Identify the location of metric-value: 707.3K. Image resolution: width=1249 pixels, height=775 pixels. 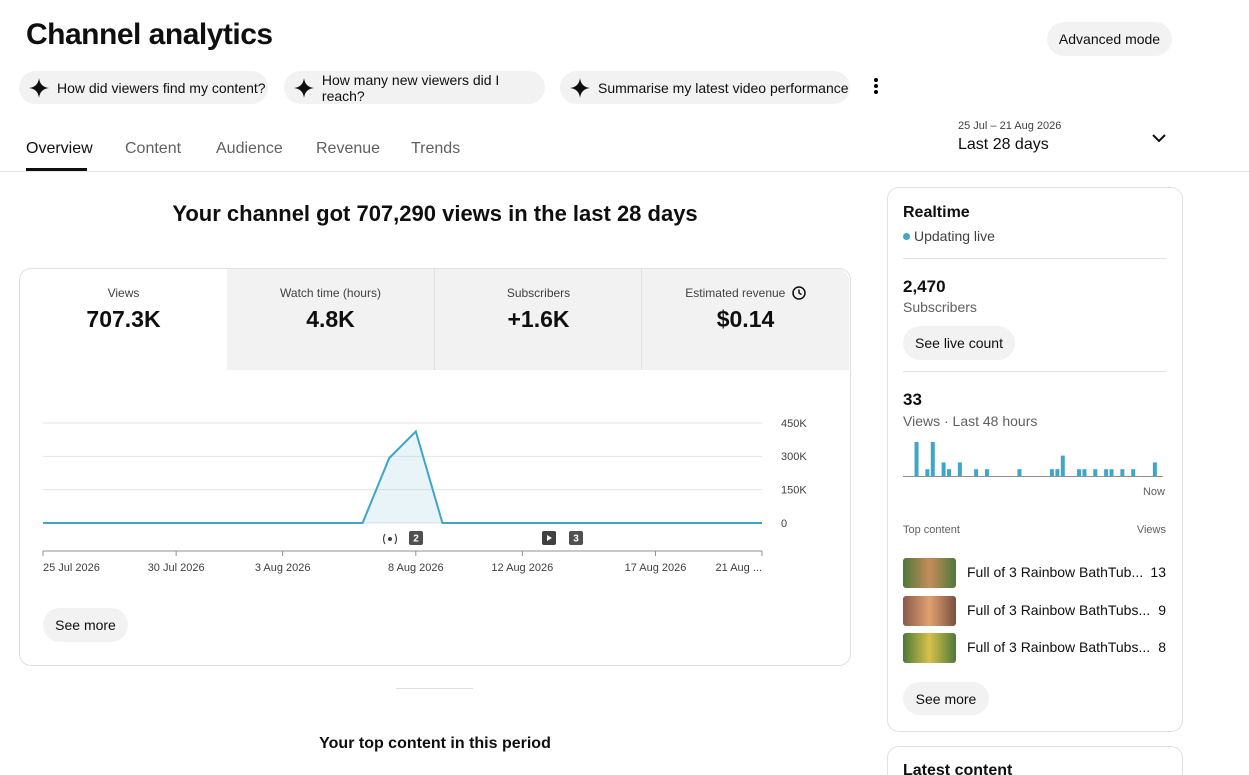
(123, 319).